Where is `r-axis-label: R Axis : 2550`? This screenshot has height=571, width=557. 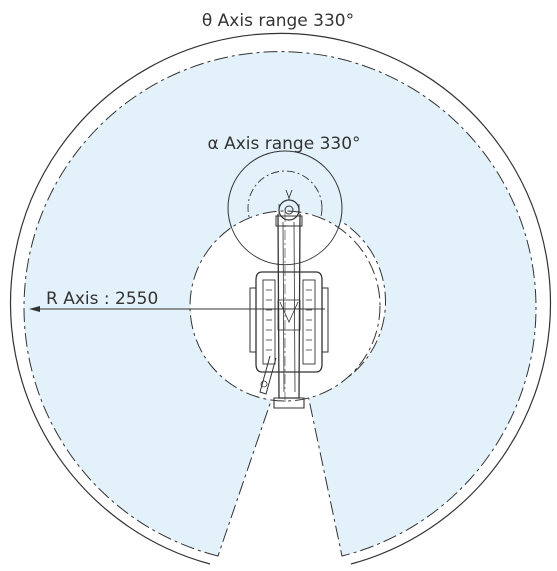
r-axis-label: R Axis : 2550 is located at coordinates (102, 299).